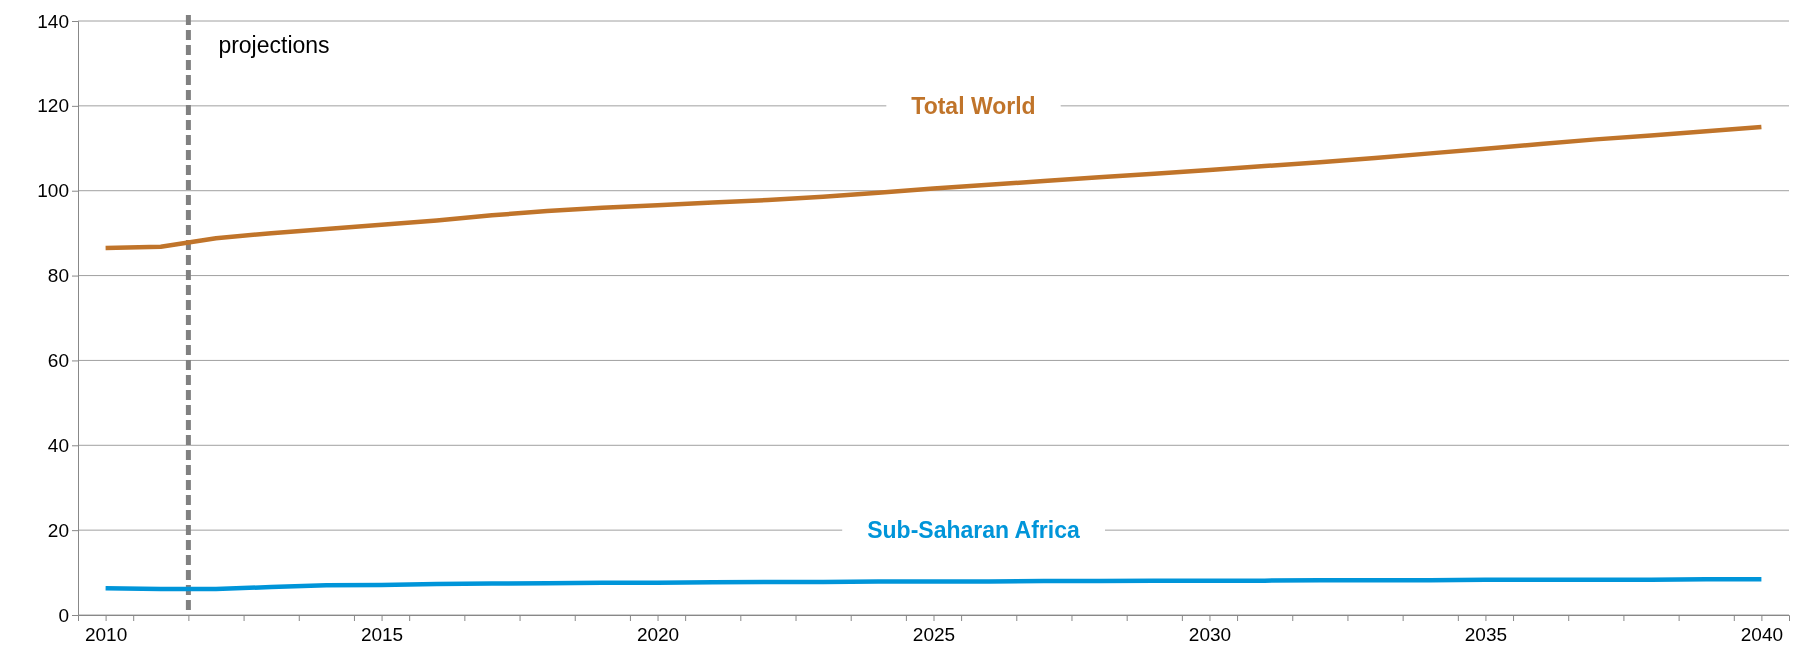 The height and width of the screenshot is (659, 1810). What do you see at coordinates (58, 530) in the screenshot?
I see `y-tick-label: 20` at bounding box center [58, 530].